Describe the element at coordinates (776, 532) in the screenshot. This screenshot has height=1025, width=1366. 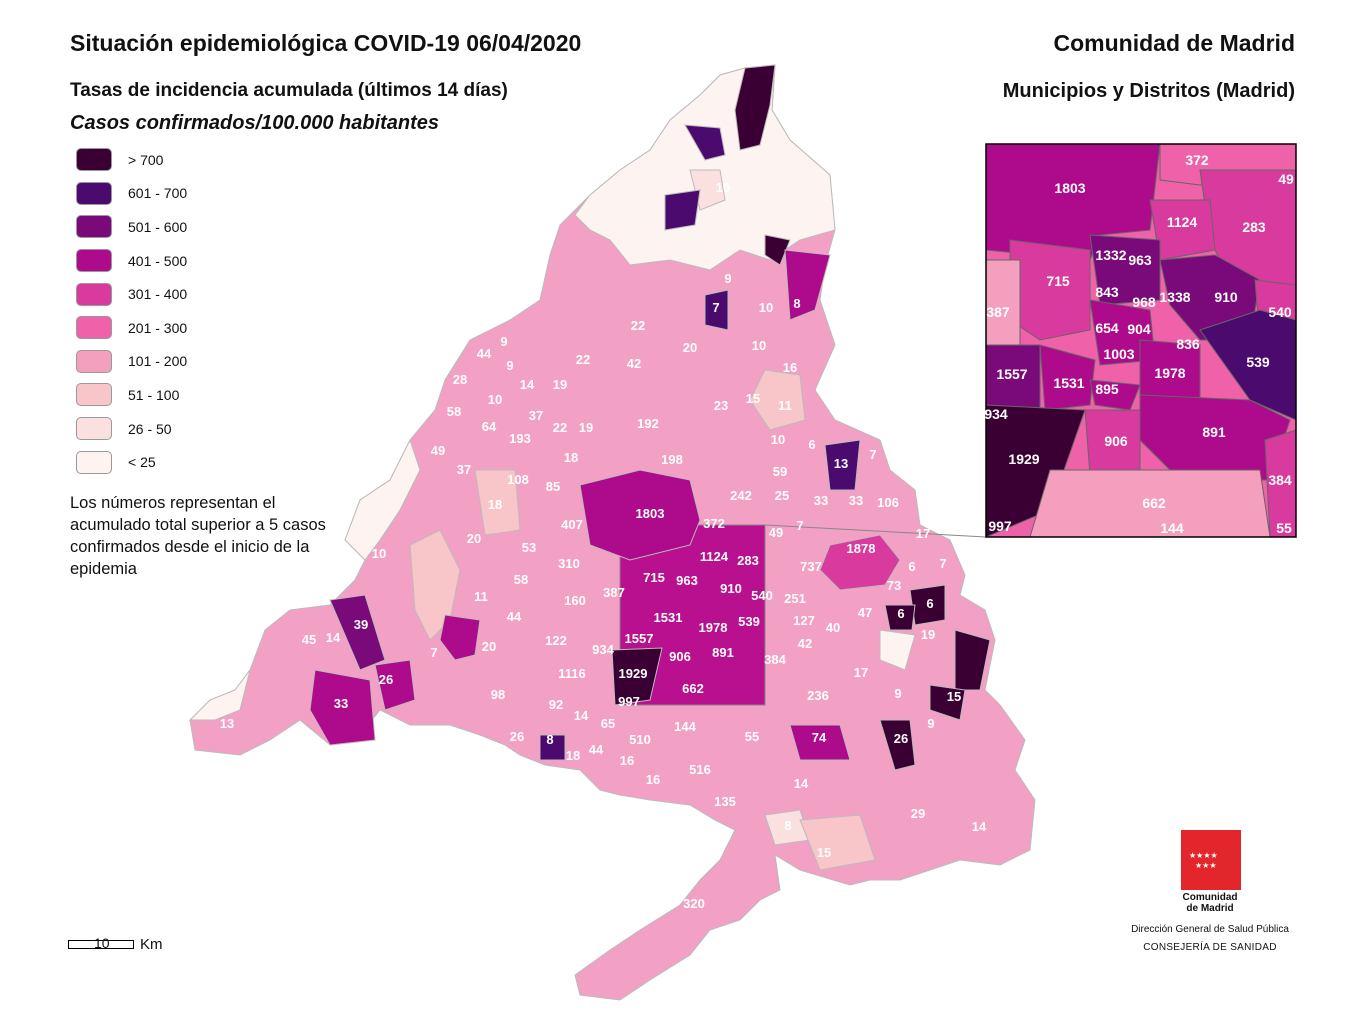
I see `municipality-label: 49` at that location.